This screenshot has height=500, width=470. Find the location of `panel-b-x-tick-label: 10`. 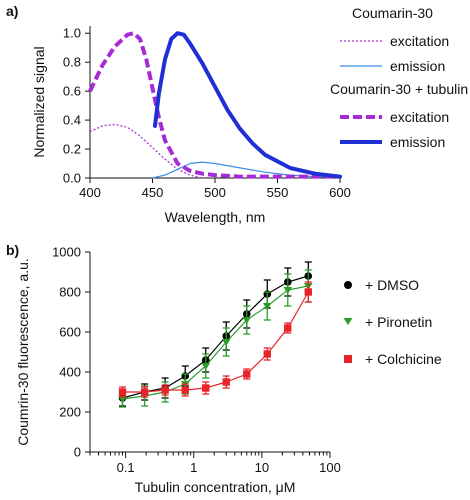

panel-b-x-tick-label: 10 is located at coordinates (262, 467).